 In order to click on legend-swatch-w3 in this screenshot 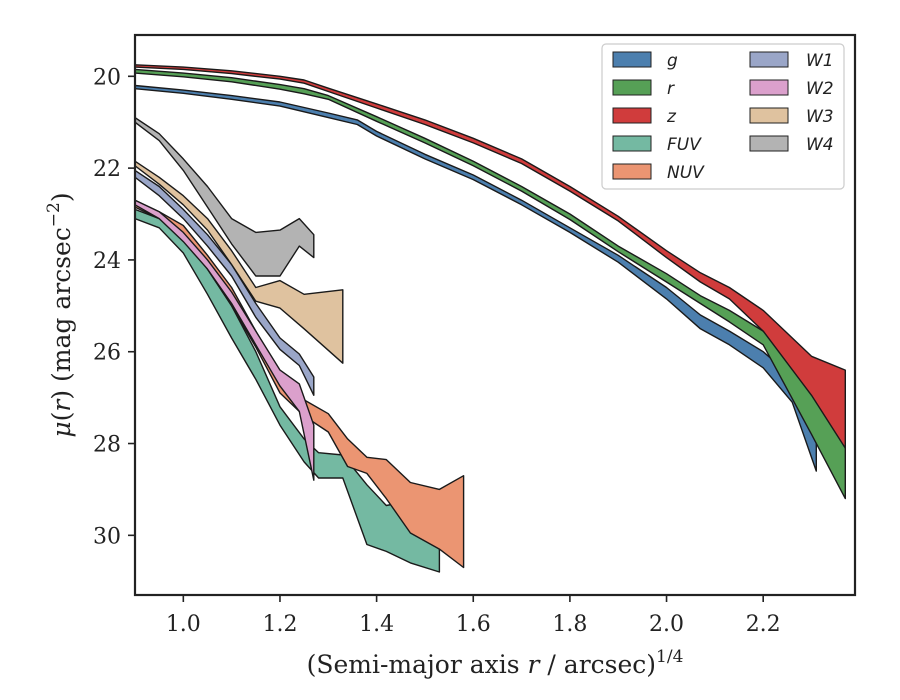, I will do `click(769, 115)`.